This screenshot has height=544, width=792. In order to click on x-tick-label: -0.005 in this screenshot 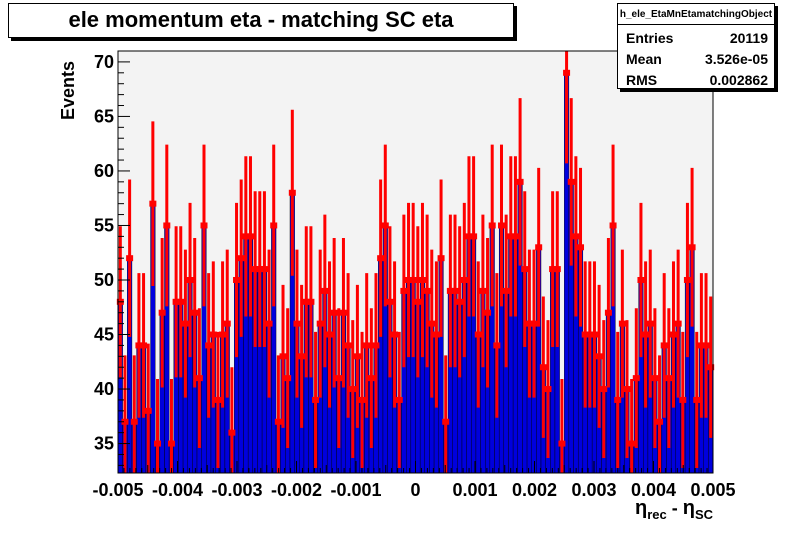, I will do `click(117, 490)`.